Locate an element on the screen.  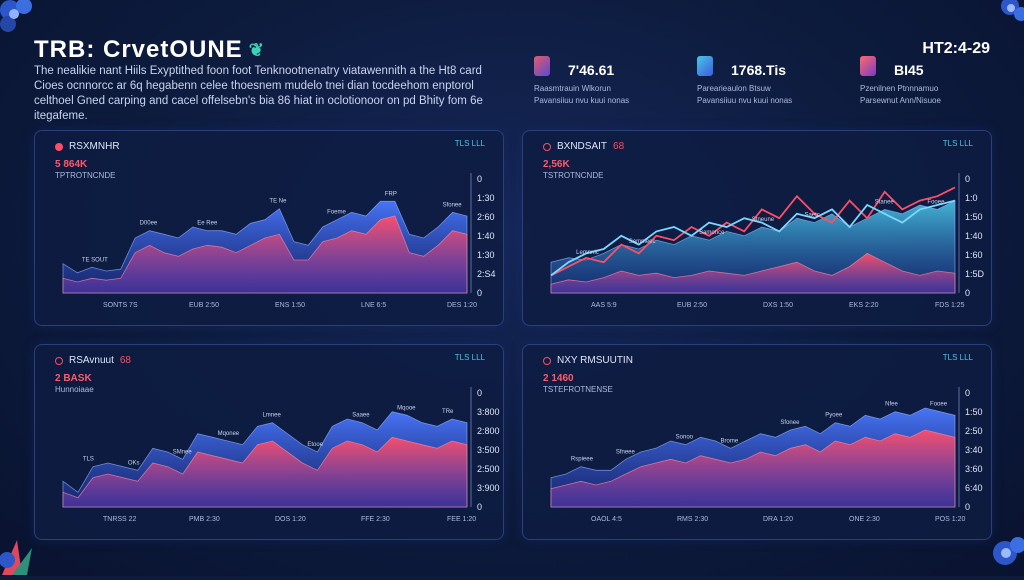
data-annotation: OKs is located at coordinates (134, 463).